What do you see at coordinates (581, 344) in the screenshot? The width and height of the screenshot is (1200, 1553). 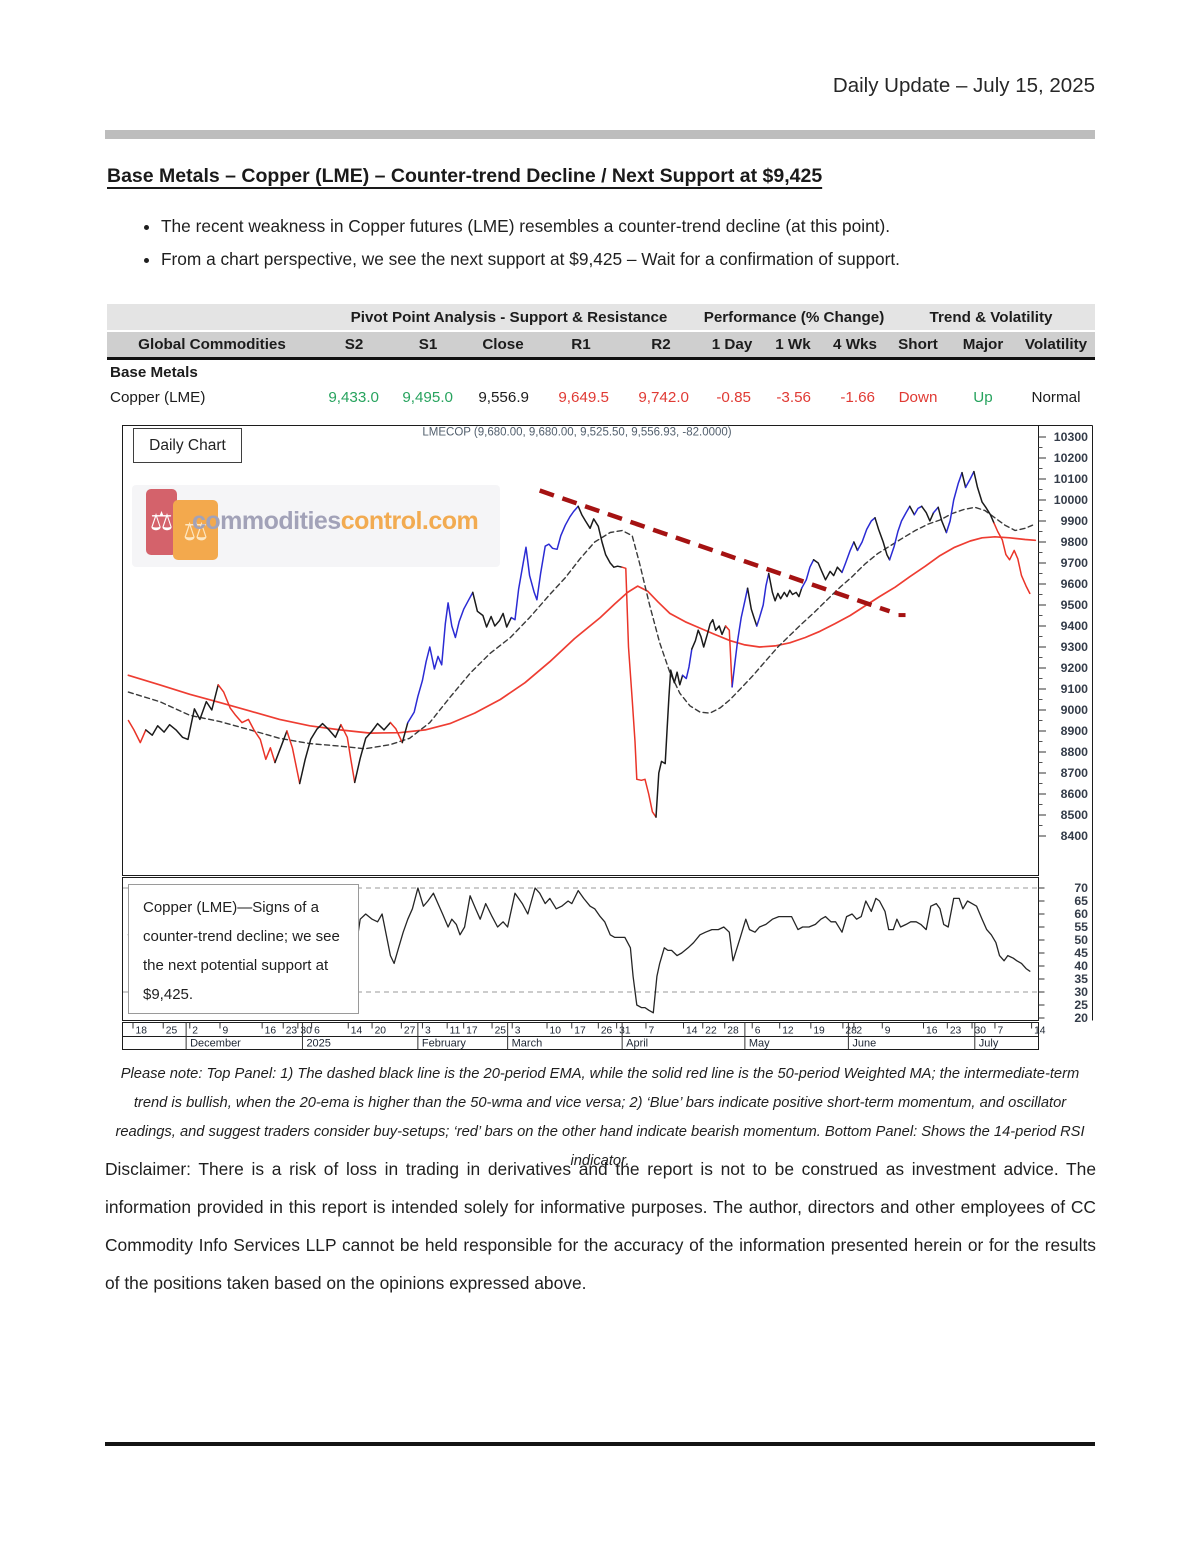 I see `col-header: R1` at bounding box center [581, 344].